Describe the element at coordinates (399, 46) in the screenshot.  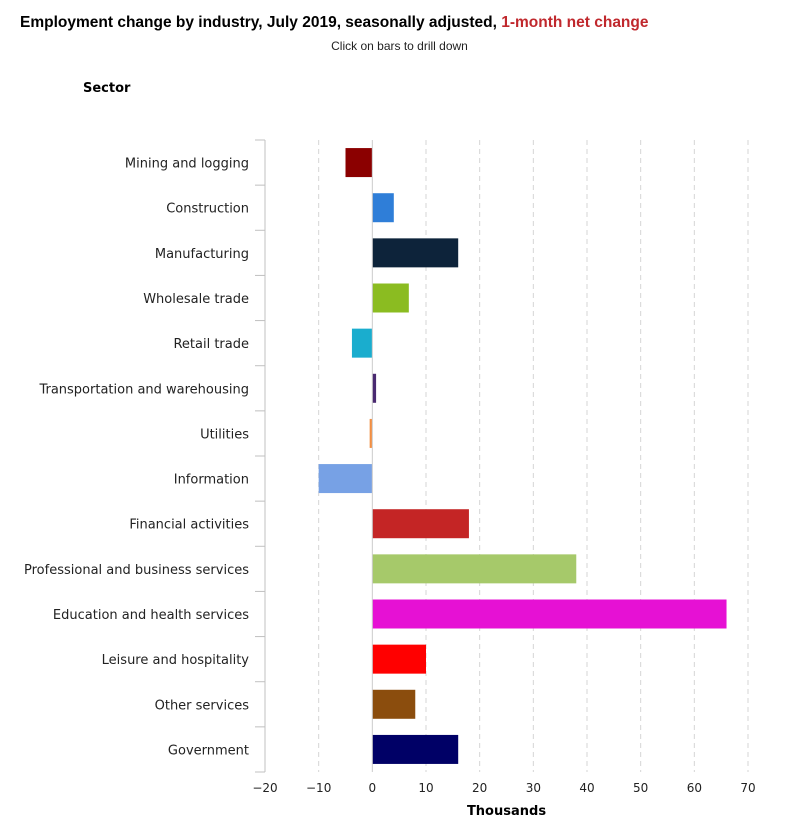
I see `chart-subtitle: Click on bars to drill down` at that location.